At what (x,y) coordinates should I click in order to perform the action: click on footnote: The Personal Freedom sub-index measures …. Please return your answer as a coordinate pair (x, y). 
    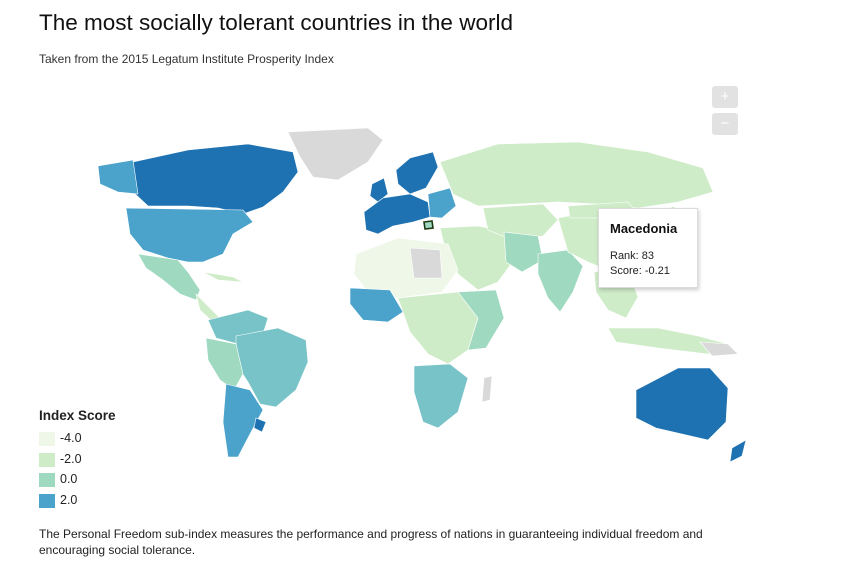
    Looking at the image, I should click on (371, 542).